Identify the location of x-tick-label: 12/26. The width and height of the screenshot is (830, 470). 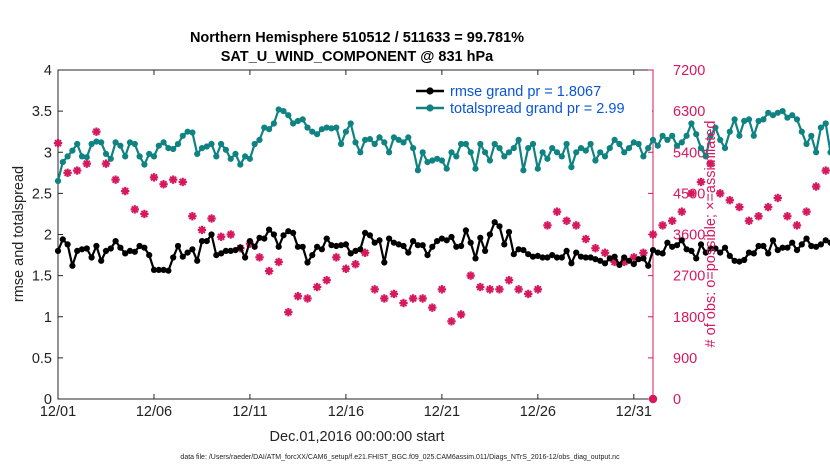
(538, 412).